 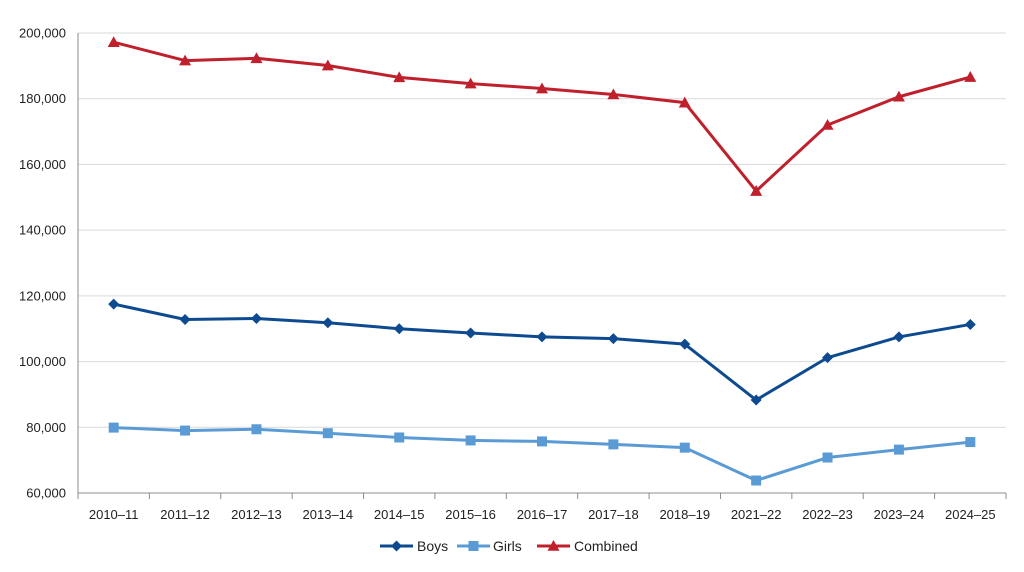 I want to click on x-tick-label: 2023–24, so click(x=899, y=514).